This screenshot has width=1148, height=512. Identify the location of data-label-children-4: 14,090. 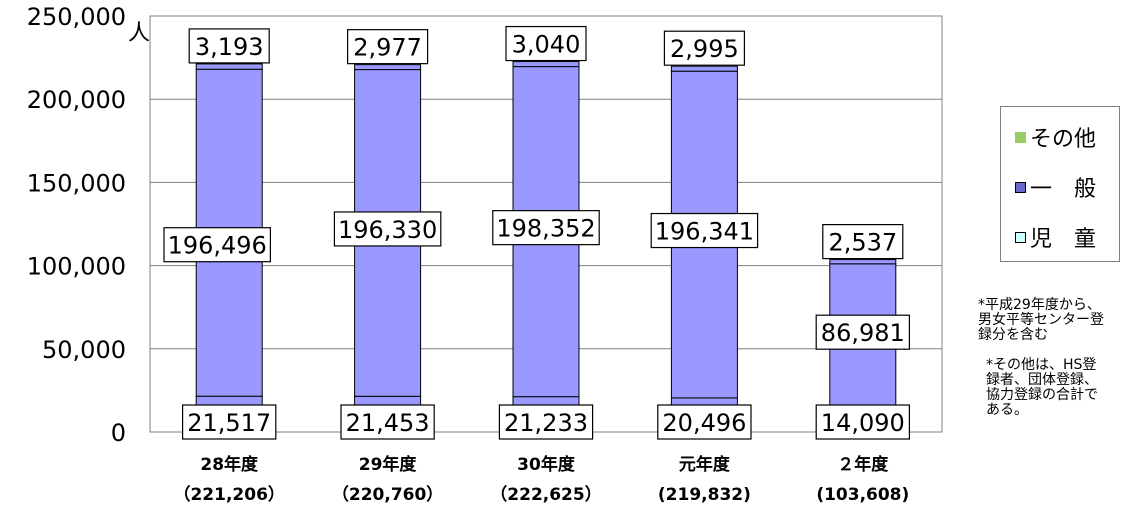
(863, 423).